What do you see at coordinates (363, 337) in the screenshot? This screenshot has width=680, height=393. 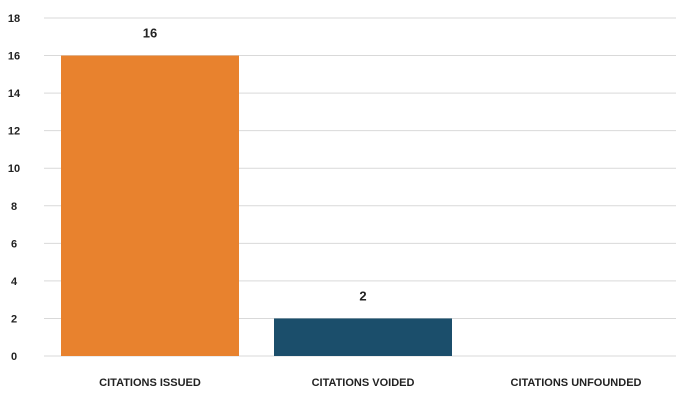 I see `bar` at bounding box center [363, 337].